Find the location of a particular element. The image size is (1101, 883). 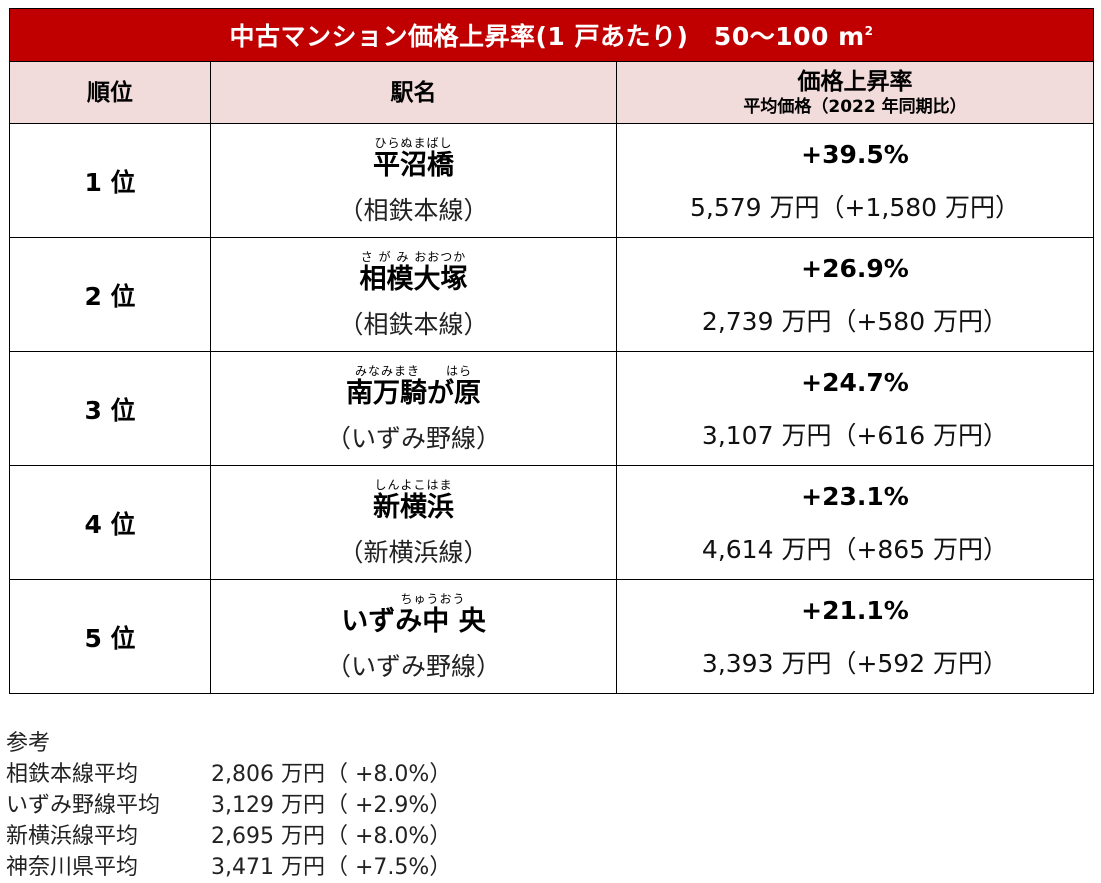

rate-value: +23.1% is located at coordinates (855, 496).